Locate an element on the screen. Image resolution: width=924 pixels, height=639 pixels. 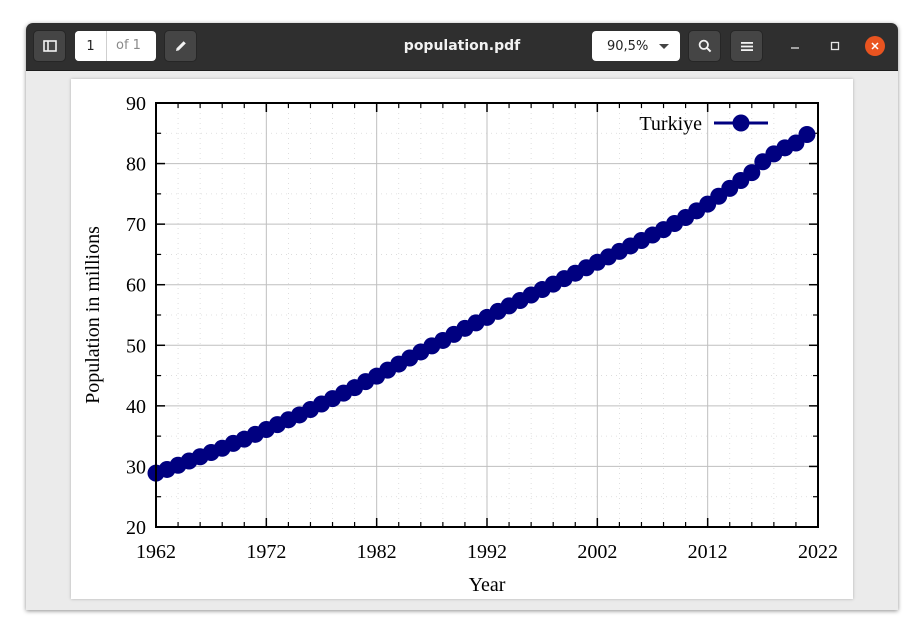
close-button is located at coordinates (875, 46).